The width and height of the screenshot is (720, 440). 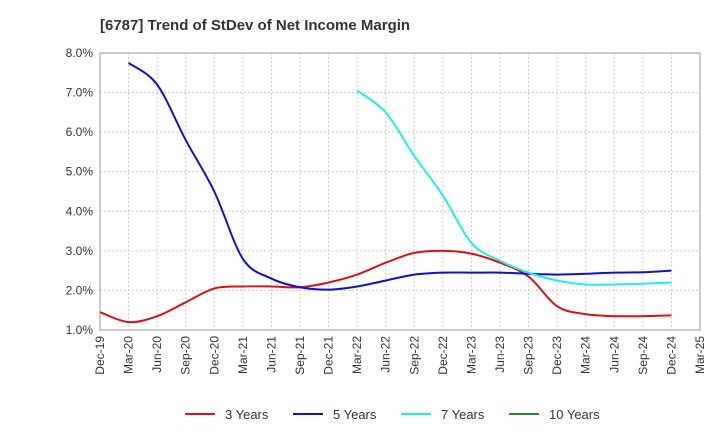 I want to click on legend-label-3-years: 3 Years, so click(x=247, y=414).